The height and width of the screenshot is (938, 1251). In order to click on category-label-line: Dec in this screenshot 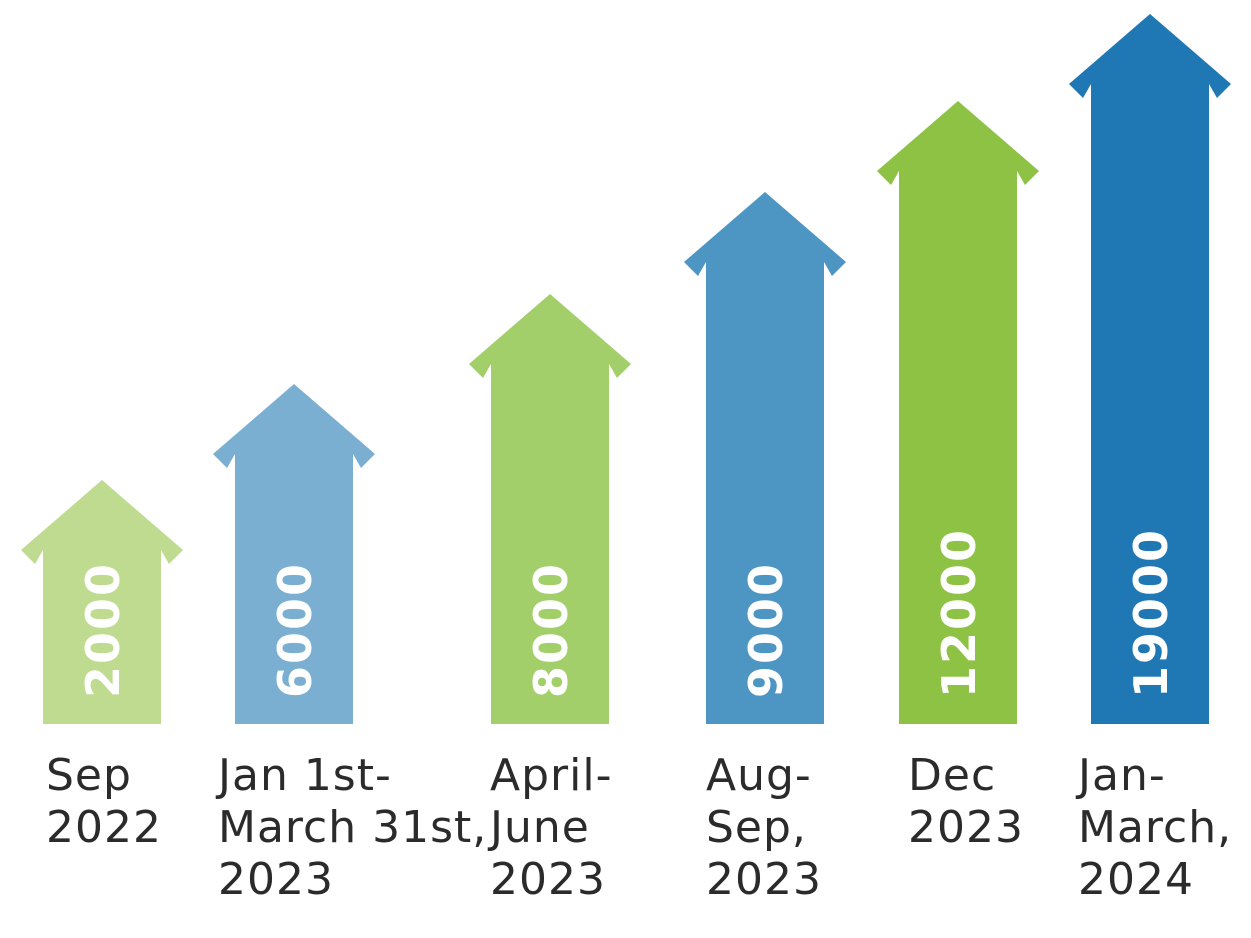, I will do `click(952, 775)`.